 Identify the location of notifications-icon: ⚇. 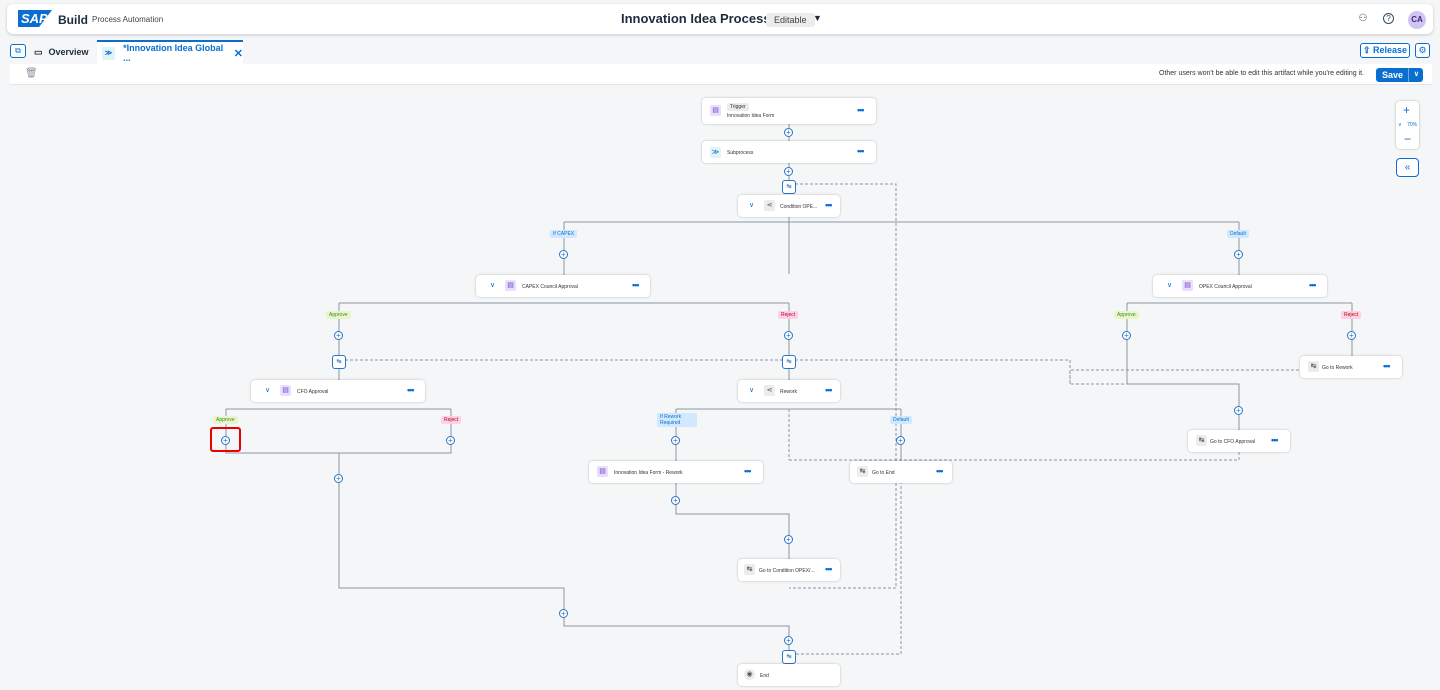
(1363, 18).